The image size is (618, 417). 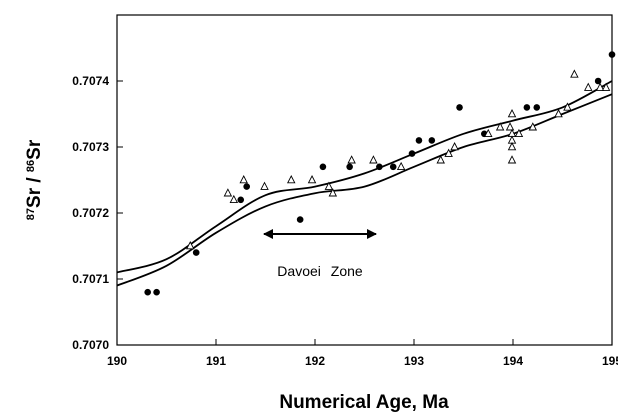 I want to click on x-axis-label: Numerical Age, Ma, so click(x=364, y=402).